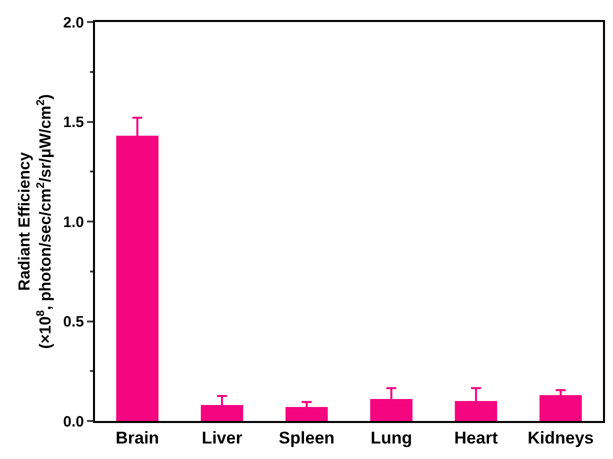  What do you see at coordinates (391, 438) in the screenshot?
I see `x-tick-label: Lung` at bounding box center [391, 438].